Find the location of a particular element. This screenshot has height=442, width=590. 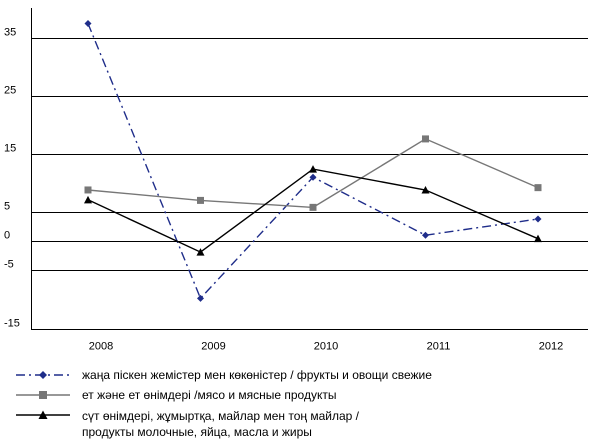

x-axis: 2008 2009 2010 2011 2012 is located at coordinates (326, 347).